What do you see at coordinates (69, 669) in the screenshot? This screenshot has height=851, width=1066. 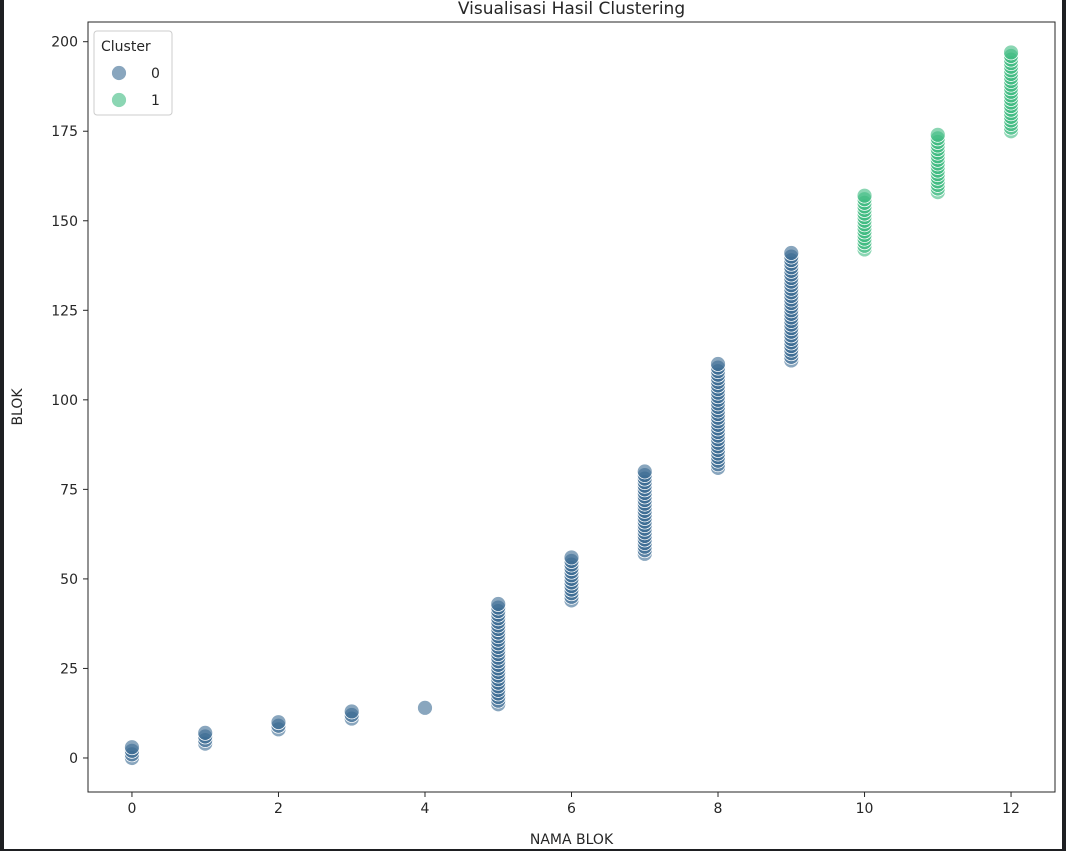 I see `y-tick-label: 25` at bounding box center [69, 669].